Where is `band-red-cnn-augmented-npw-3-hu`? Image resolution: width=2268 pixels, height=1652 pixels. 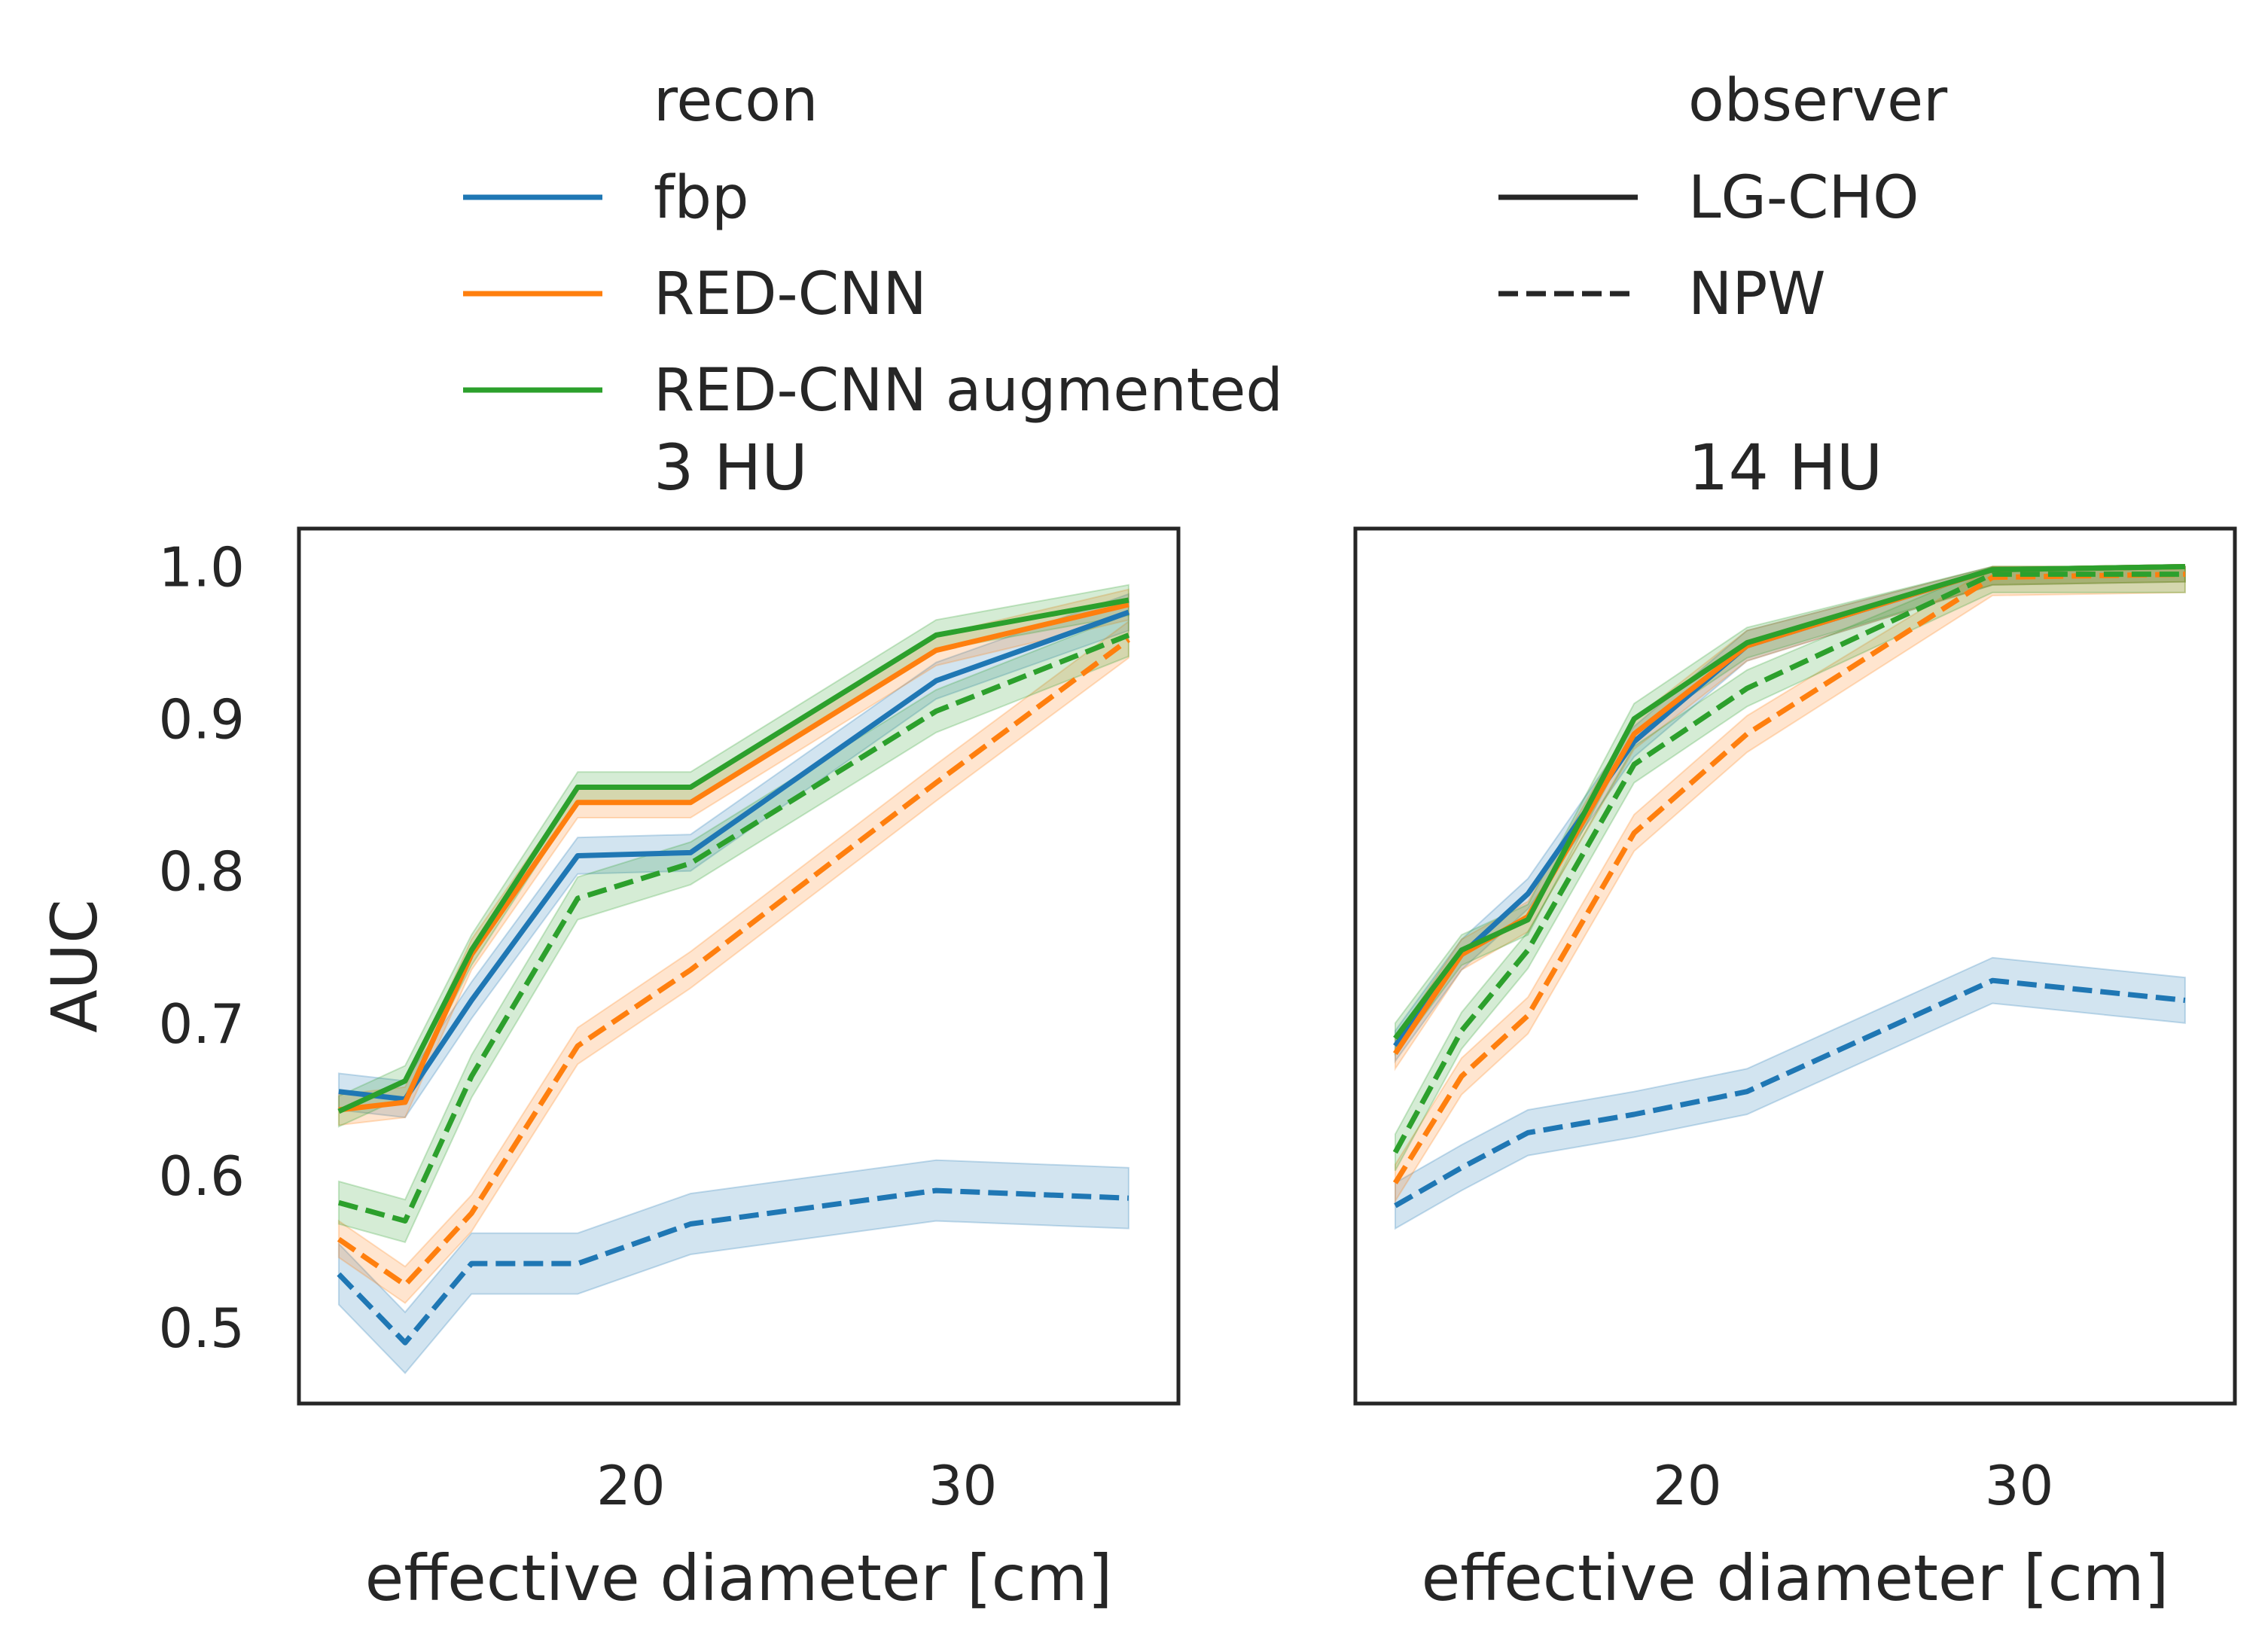
band-red-cnn-augmented-npw-3-hu is located at coordinates (733, 927).